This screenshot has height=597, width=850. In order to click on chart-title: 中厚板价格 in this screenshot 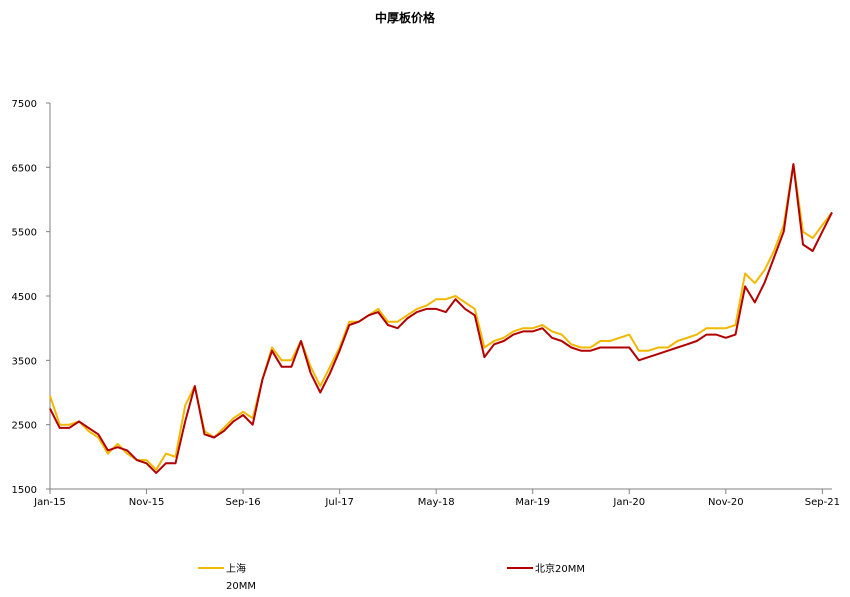, I will do `click(405, 17)`.